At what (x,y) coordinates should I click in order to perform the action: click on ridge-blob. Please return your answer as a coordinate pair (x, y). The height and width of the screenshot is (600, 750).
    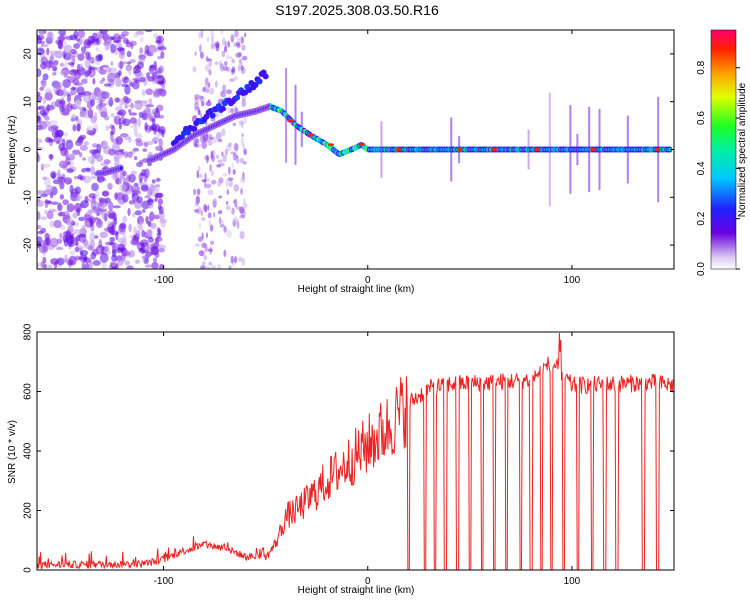
    Looking at the image, I should click on (222, 108).